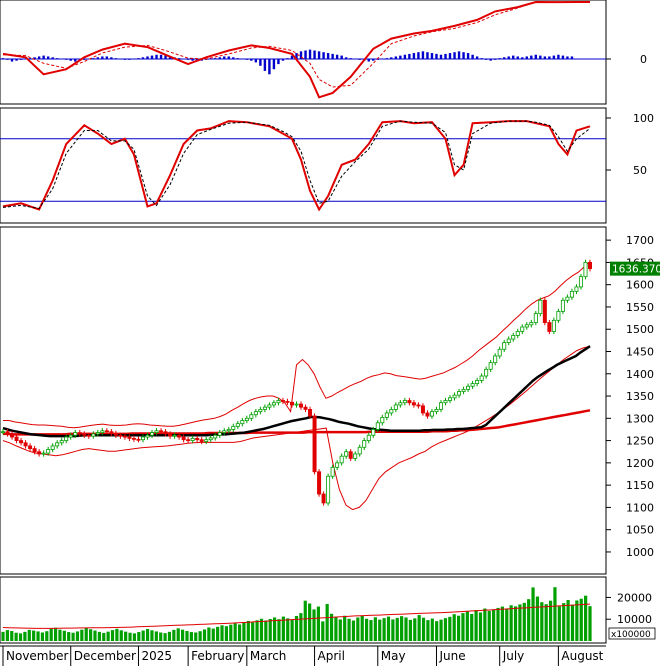 The width and height of the screenshot is (660, 666). Describe the element at coordinates (451, 656) in the screenshot. I see `month-label: June` at that location.